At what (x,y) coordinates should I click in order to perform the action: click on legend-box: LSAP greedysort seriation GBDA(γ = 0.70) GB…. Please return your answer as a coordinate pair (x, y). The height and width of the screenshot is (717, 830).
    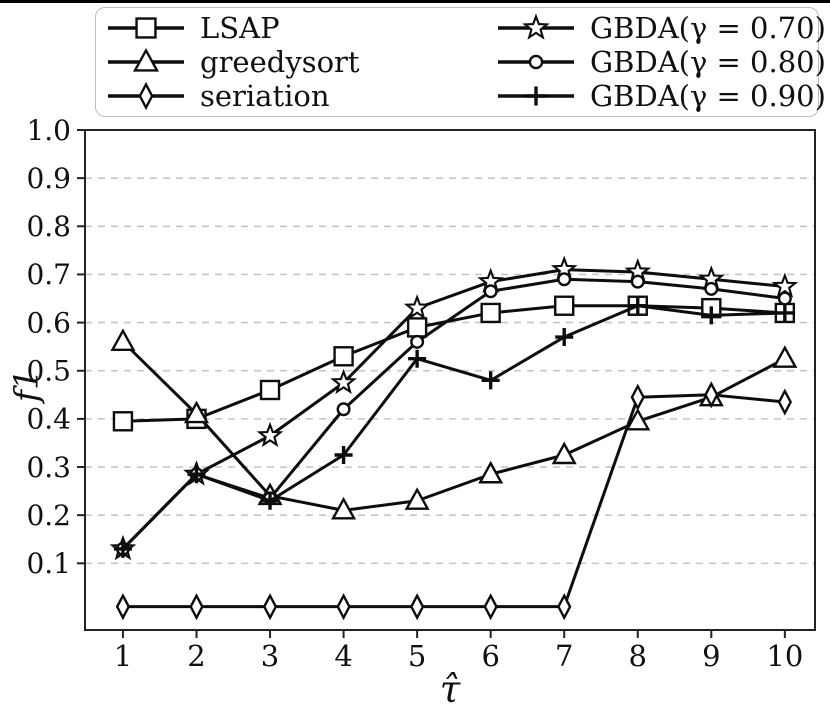
    Looking at the image, I should click on (460, 62).